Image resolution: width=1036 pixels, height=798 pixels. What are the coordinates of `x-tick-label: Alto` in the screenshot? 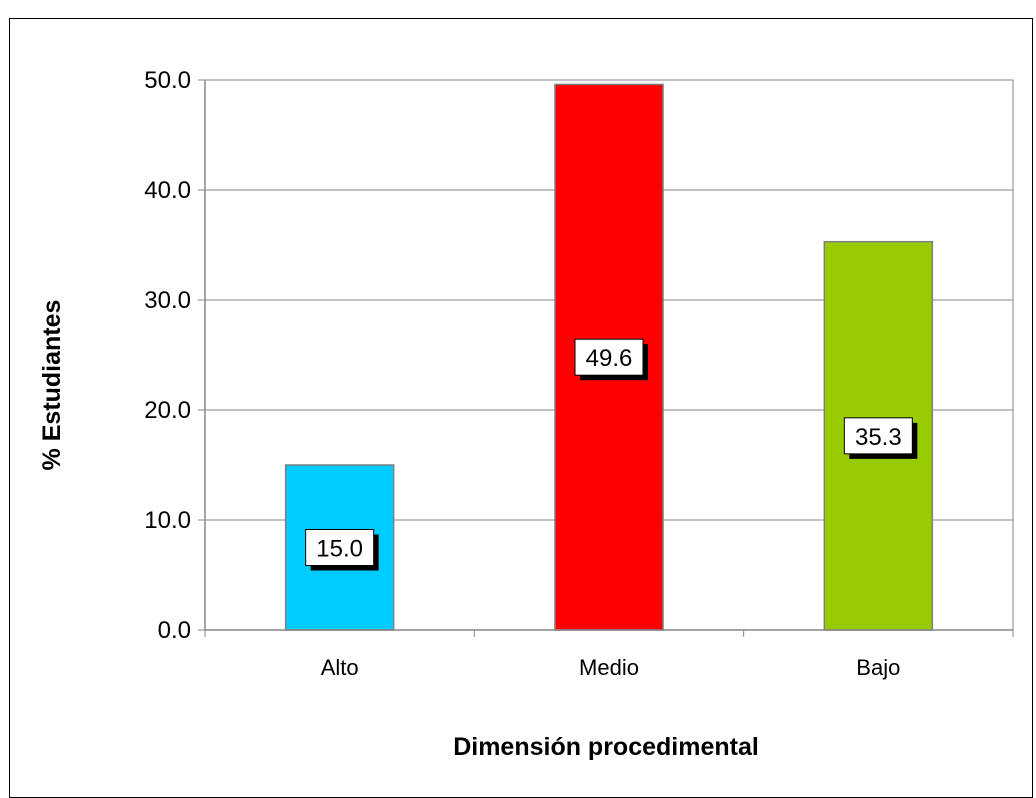 It's located at (340, 667).